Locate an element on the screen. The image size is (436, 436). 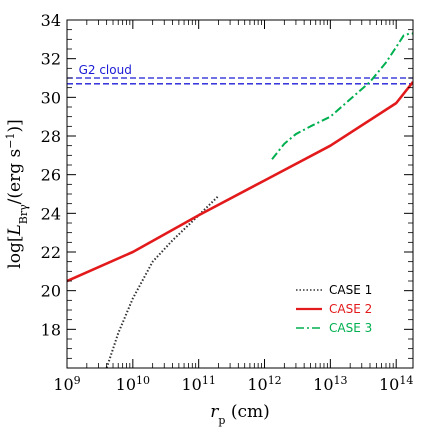
legend-label-1: CASE 1 is located at coordinates (350, 290).